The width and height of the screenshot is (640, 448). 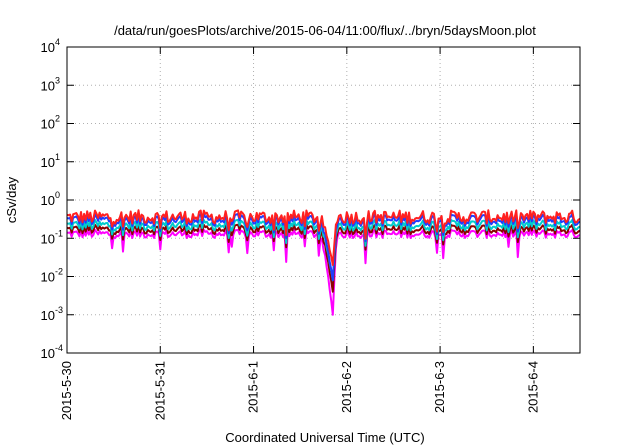 What do you see at coordinates (66, 390) in the screenshot?
I see `x-tick-label: 2015-5-30` at bounding box center [66, 390].